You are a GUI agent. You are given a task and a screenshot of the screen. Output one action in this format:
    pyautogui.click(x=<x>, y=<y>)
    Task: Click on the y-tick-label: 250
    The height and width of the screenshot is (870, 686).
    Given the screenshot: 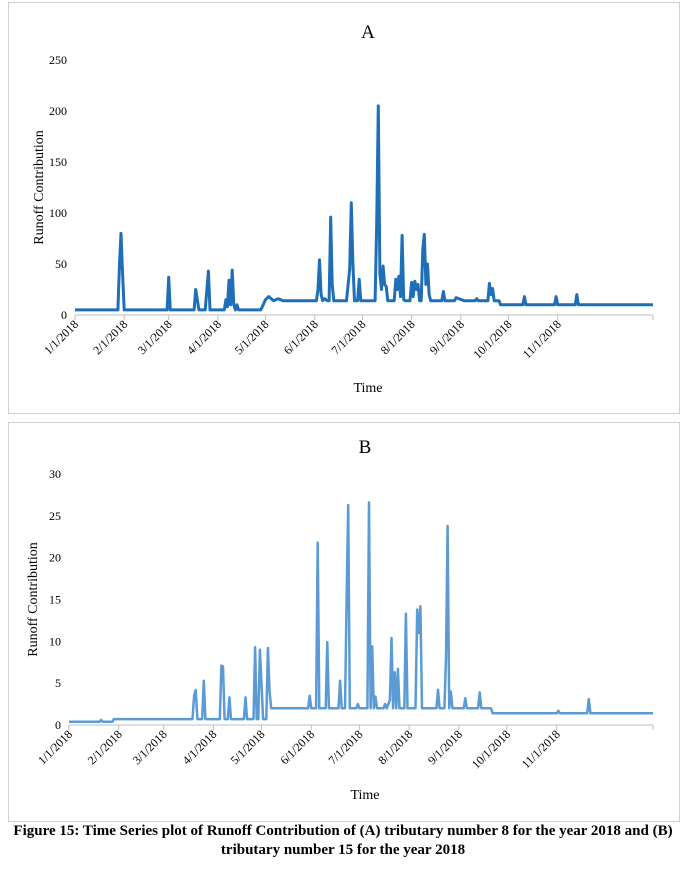 What is the action you would take?
    pyautogui.click(x=58, y=60)
    